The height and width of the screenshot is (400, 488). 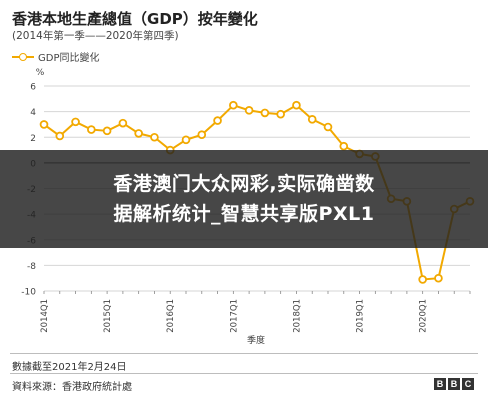 What do you see at coordinates (256, 340) in the screenshot?
I see `x-axis-title: 季度` at bounding box center [256, 340].